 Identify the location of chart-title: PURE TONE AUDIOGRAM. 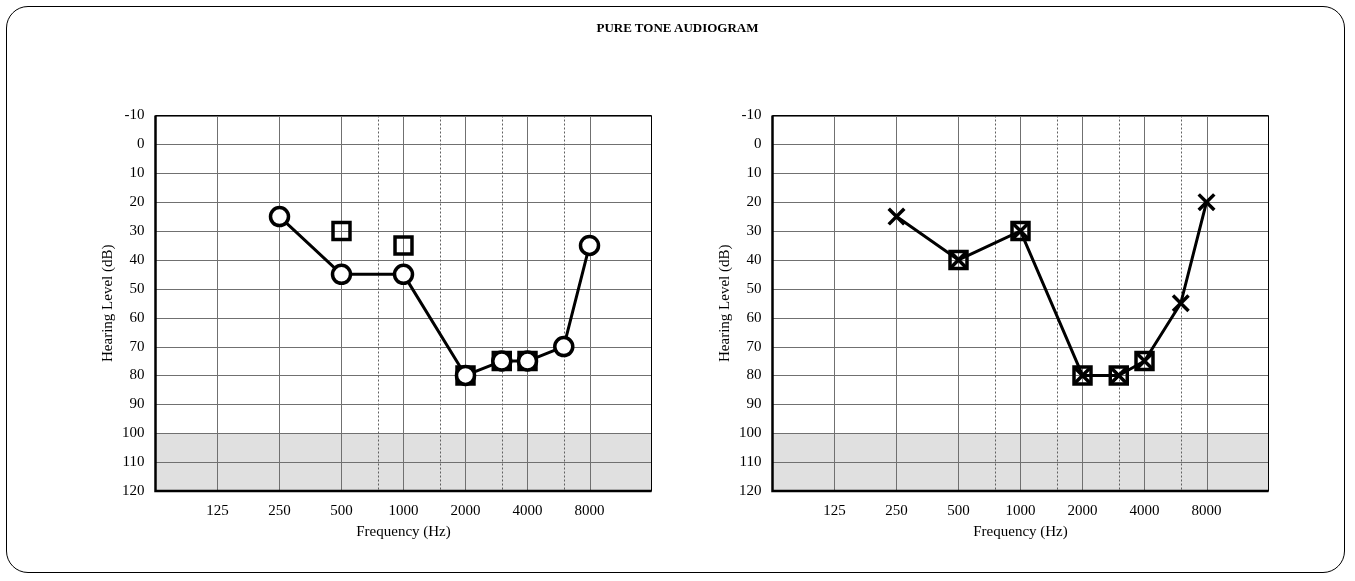
(677, 28).